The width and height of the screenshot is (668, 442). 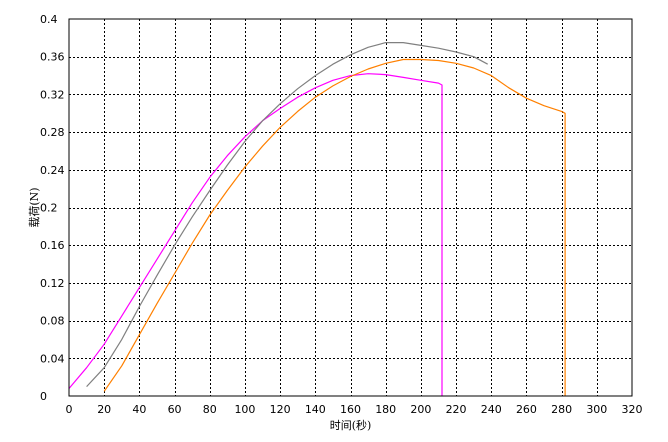 I want to click on y-tick-label: 0.4, so click(x=49, y=19).